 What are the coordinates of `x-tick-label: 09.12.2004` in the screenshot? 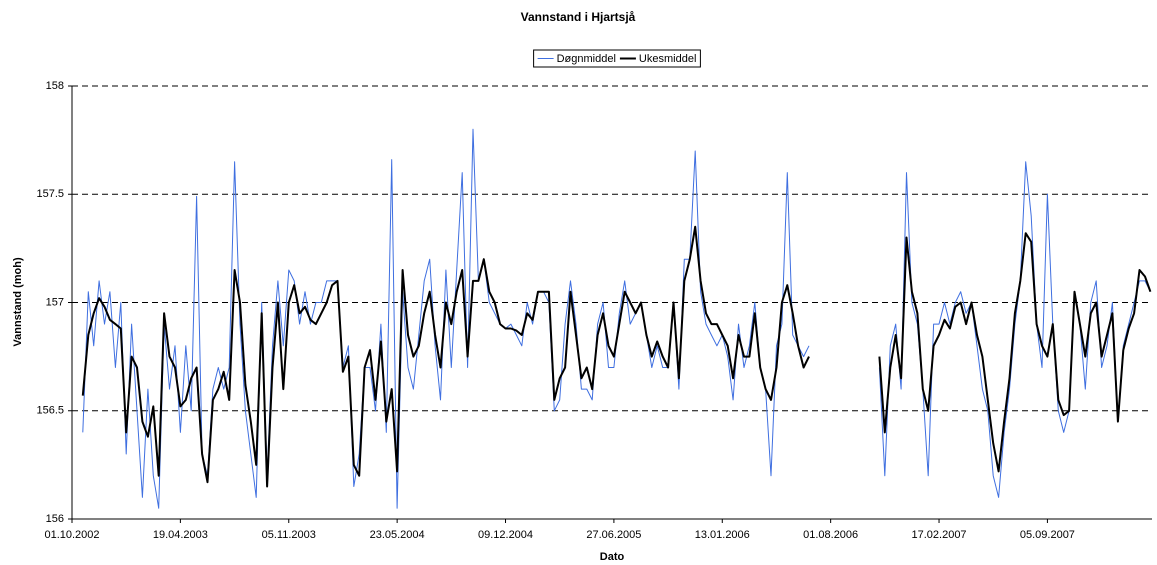 It's located at (505, 535).